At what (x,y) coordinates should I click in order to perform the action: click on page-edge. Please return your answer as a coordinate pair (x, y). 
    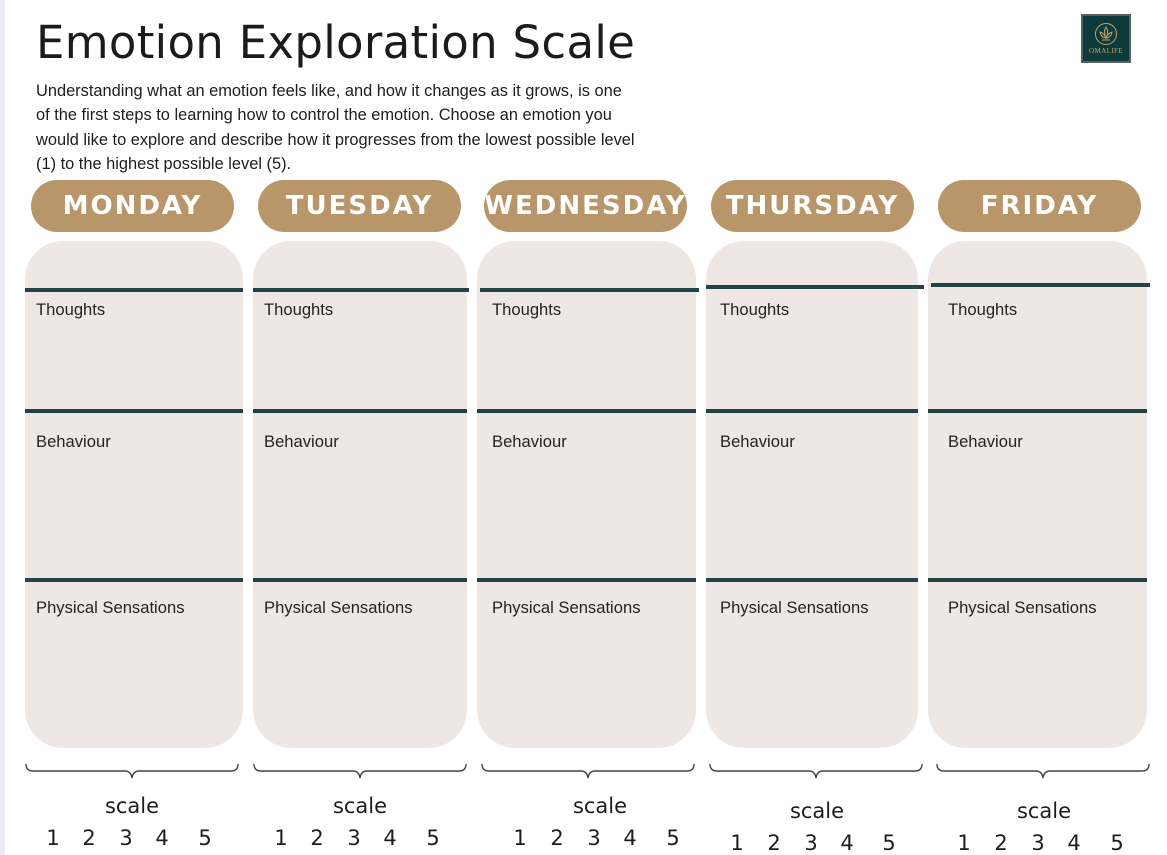
    Looking at the image, I should click on (2, 427).